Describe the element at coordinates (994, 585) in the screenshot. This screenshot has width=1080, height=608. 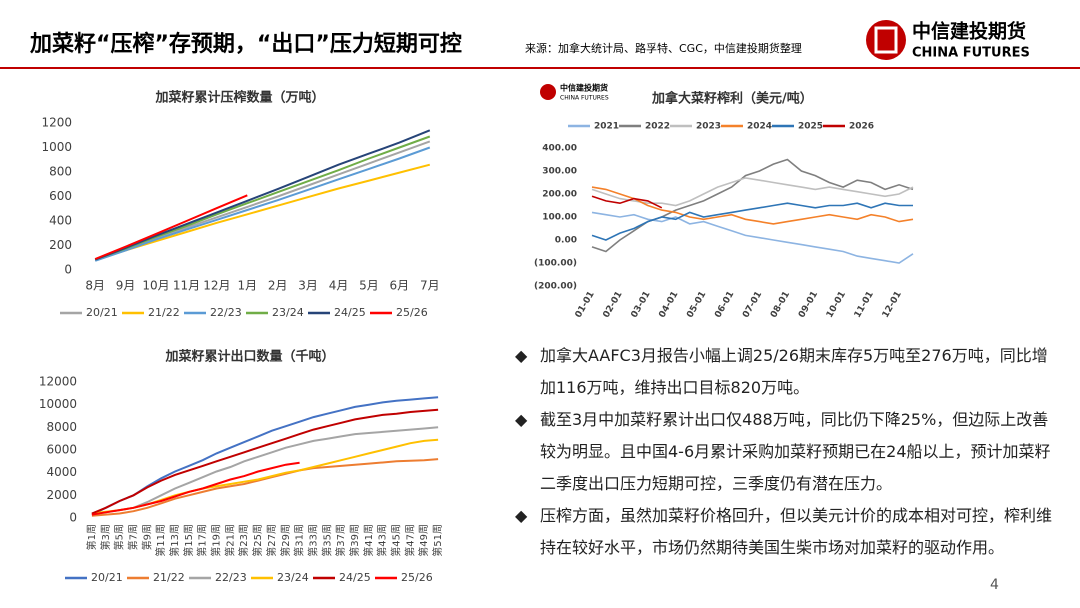
I see `page-number: 4` at that location.